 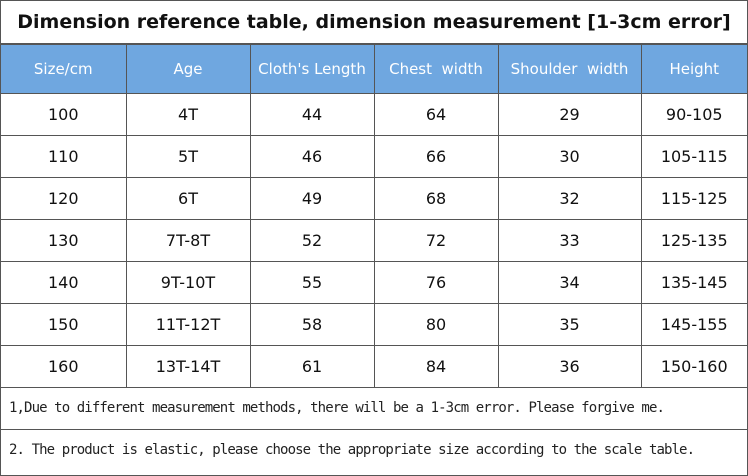 What do you see at coordinates (569, 156) in the screenshot?
I see `table-cell: 30` at bounding box center [569, 156].